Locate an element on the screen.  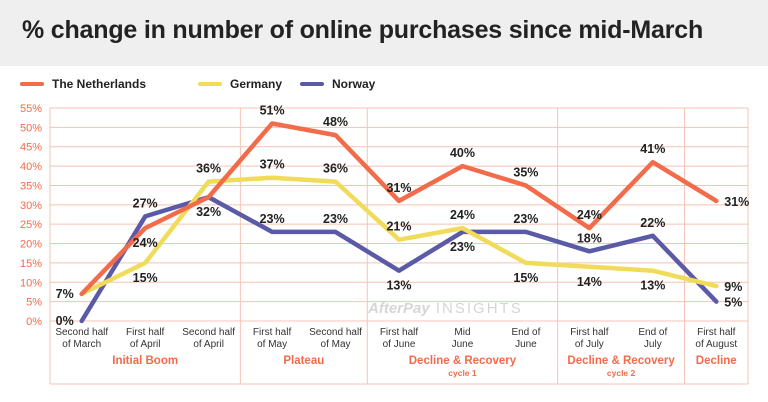
legend-swatch-netherlands is located at coordinates (32, 84).